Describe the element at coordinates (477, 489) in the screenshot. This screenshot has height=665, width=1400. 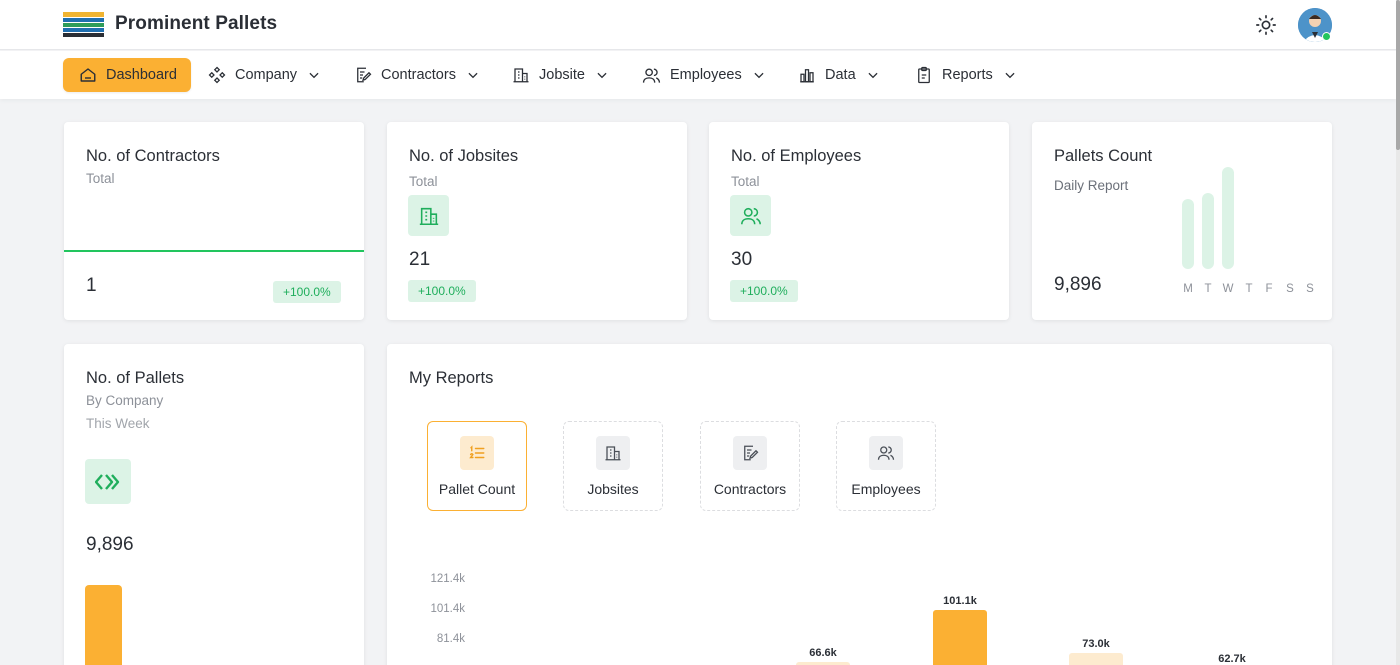
I see `tile-label: Pallet Count` at that location.